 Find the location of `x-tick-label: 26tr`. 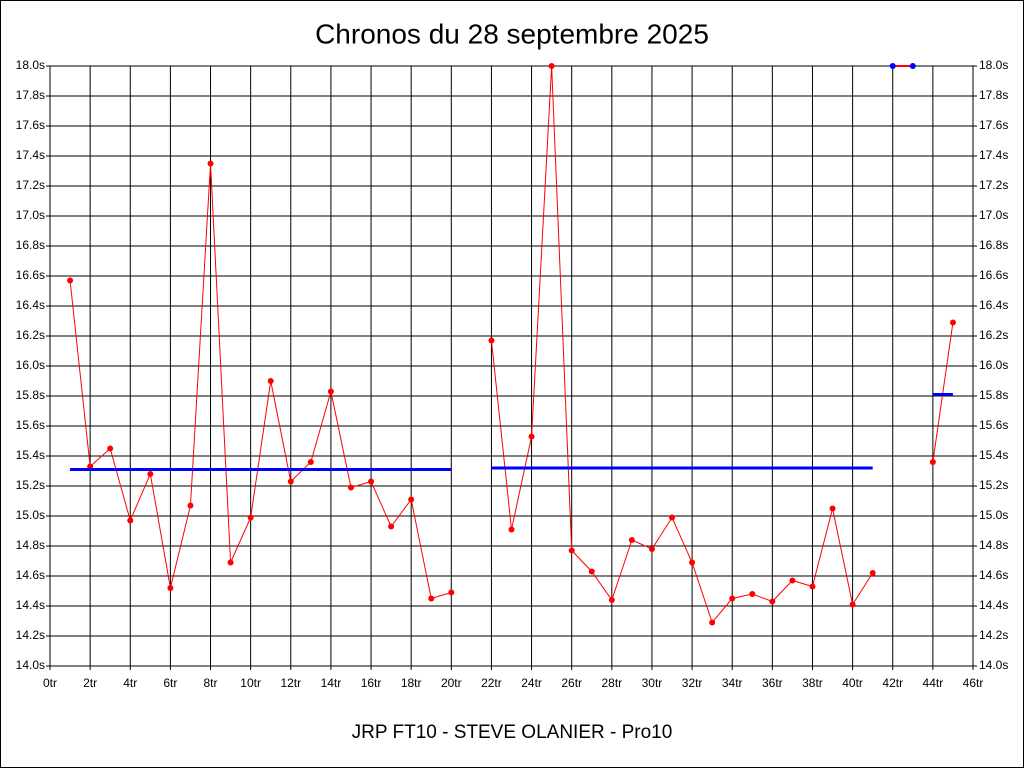

x-tick-label: 26tr is located at coordinates (571, 683).